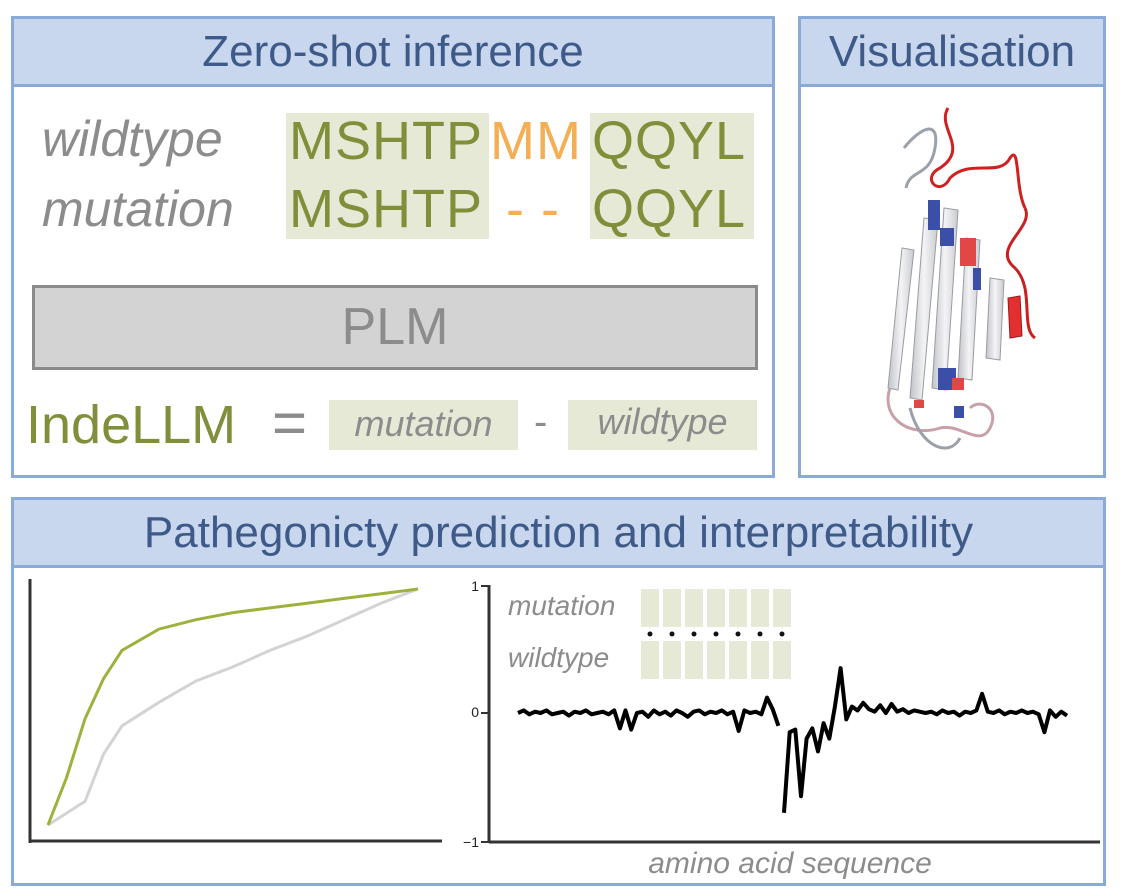 This screenshot has width=1125, height=896. Describe the element at coordinates (132, 139) in the screenshot. I see `wildtype-label: wildtype` at that location.